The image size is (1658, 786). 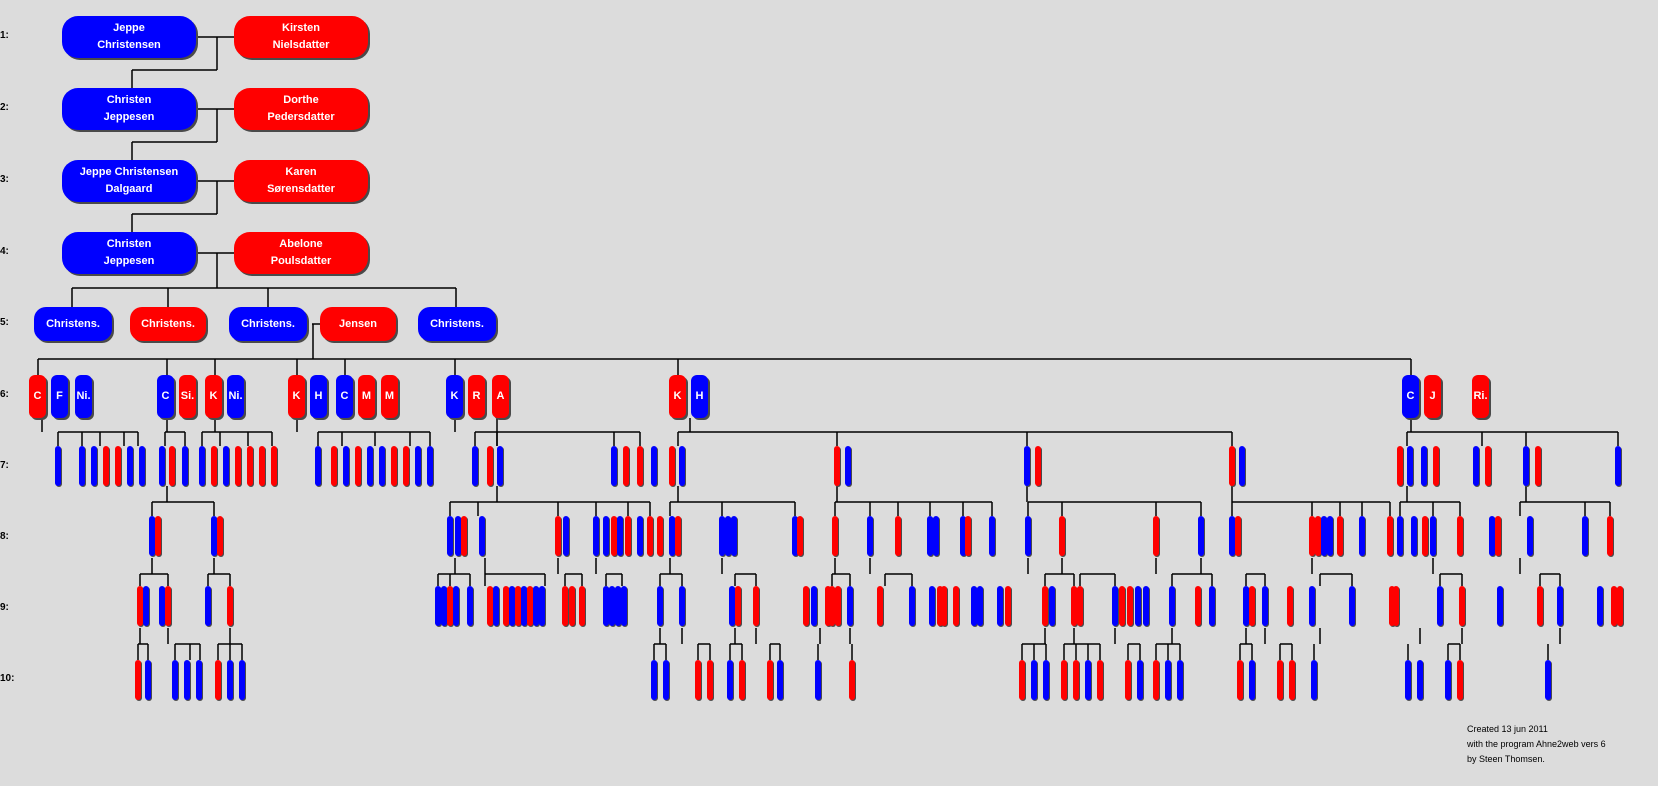 I want to click on person-box-gen6: A, so click(x=500, y=396).